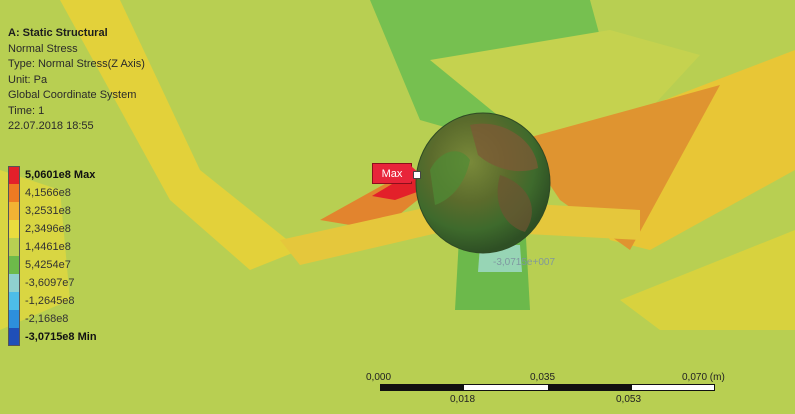 Image resolution: width=795 pixels, height=414 pixels. I want to click on sphere-patch-brown-lower, so click(514, 203).